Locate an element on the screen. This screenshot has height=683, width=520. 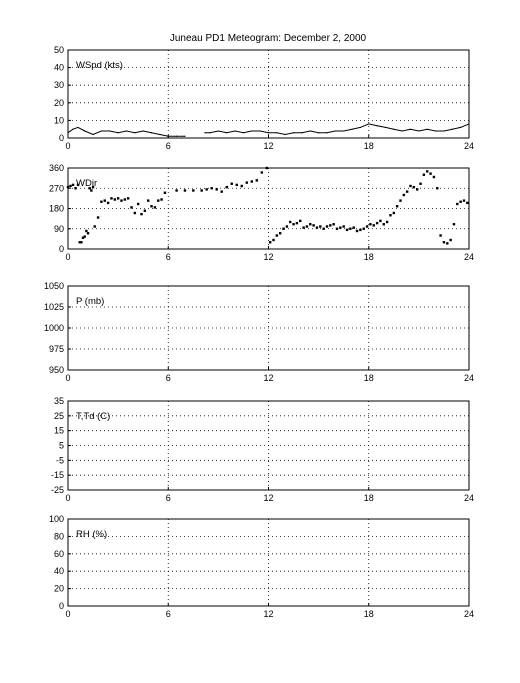
panel-5: 0 6 12 18 24 0 20 40 60 80 100 RH (%) is located at coordinates (261, 566).